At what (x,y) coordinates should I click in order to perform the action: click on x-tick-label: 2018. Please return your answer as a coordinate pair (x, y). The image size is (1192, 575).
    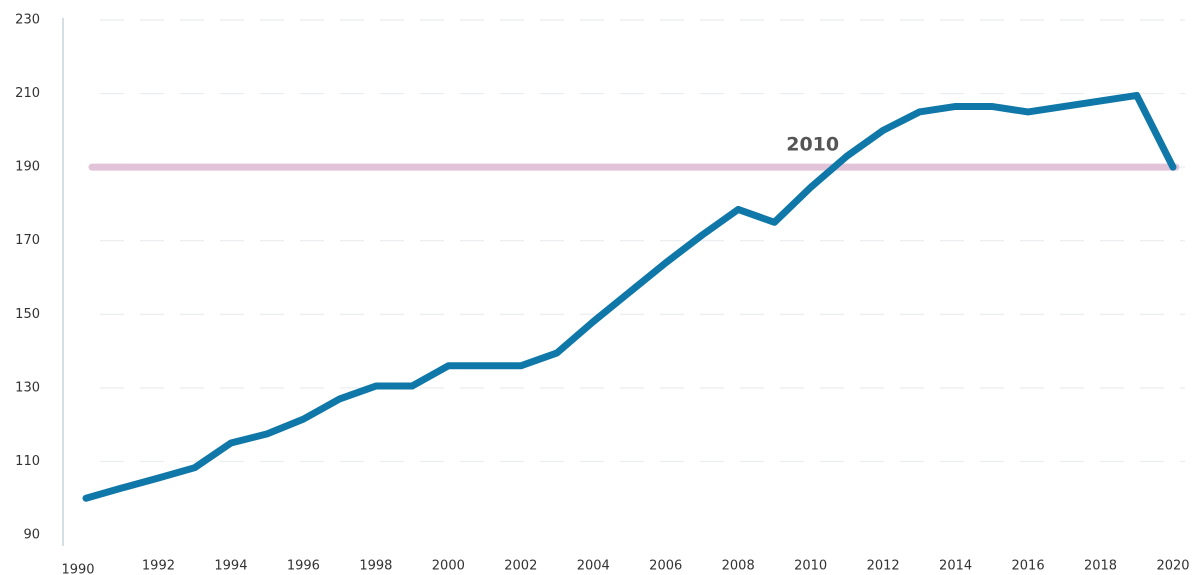
    Looking at the image, I should click on (1100, 566).